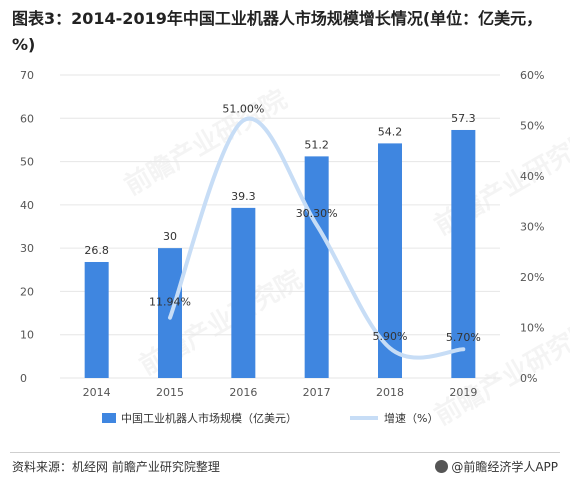 The height and width of the screenshot is (487, 570). Describe the element at coordinates (285, 452) in the screenshot. I see `footer-divider` at that location.